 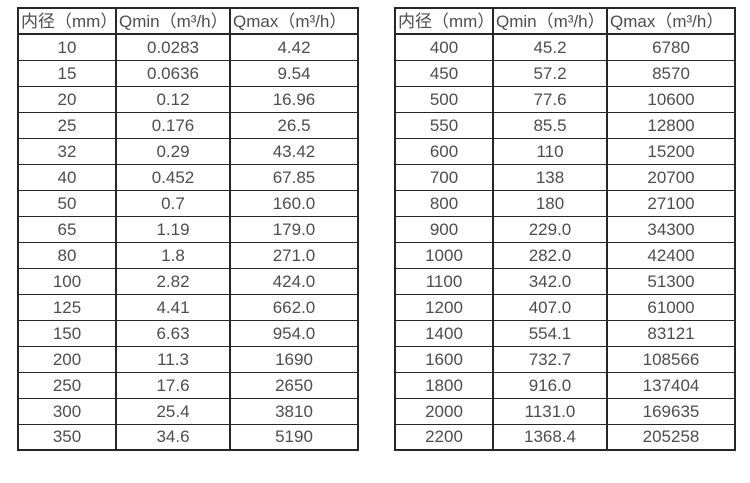 What do you see at coordinates (444, 229) in the screenshot?
I see `table-cell: 900` at bounding box center [444, 229].